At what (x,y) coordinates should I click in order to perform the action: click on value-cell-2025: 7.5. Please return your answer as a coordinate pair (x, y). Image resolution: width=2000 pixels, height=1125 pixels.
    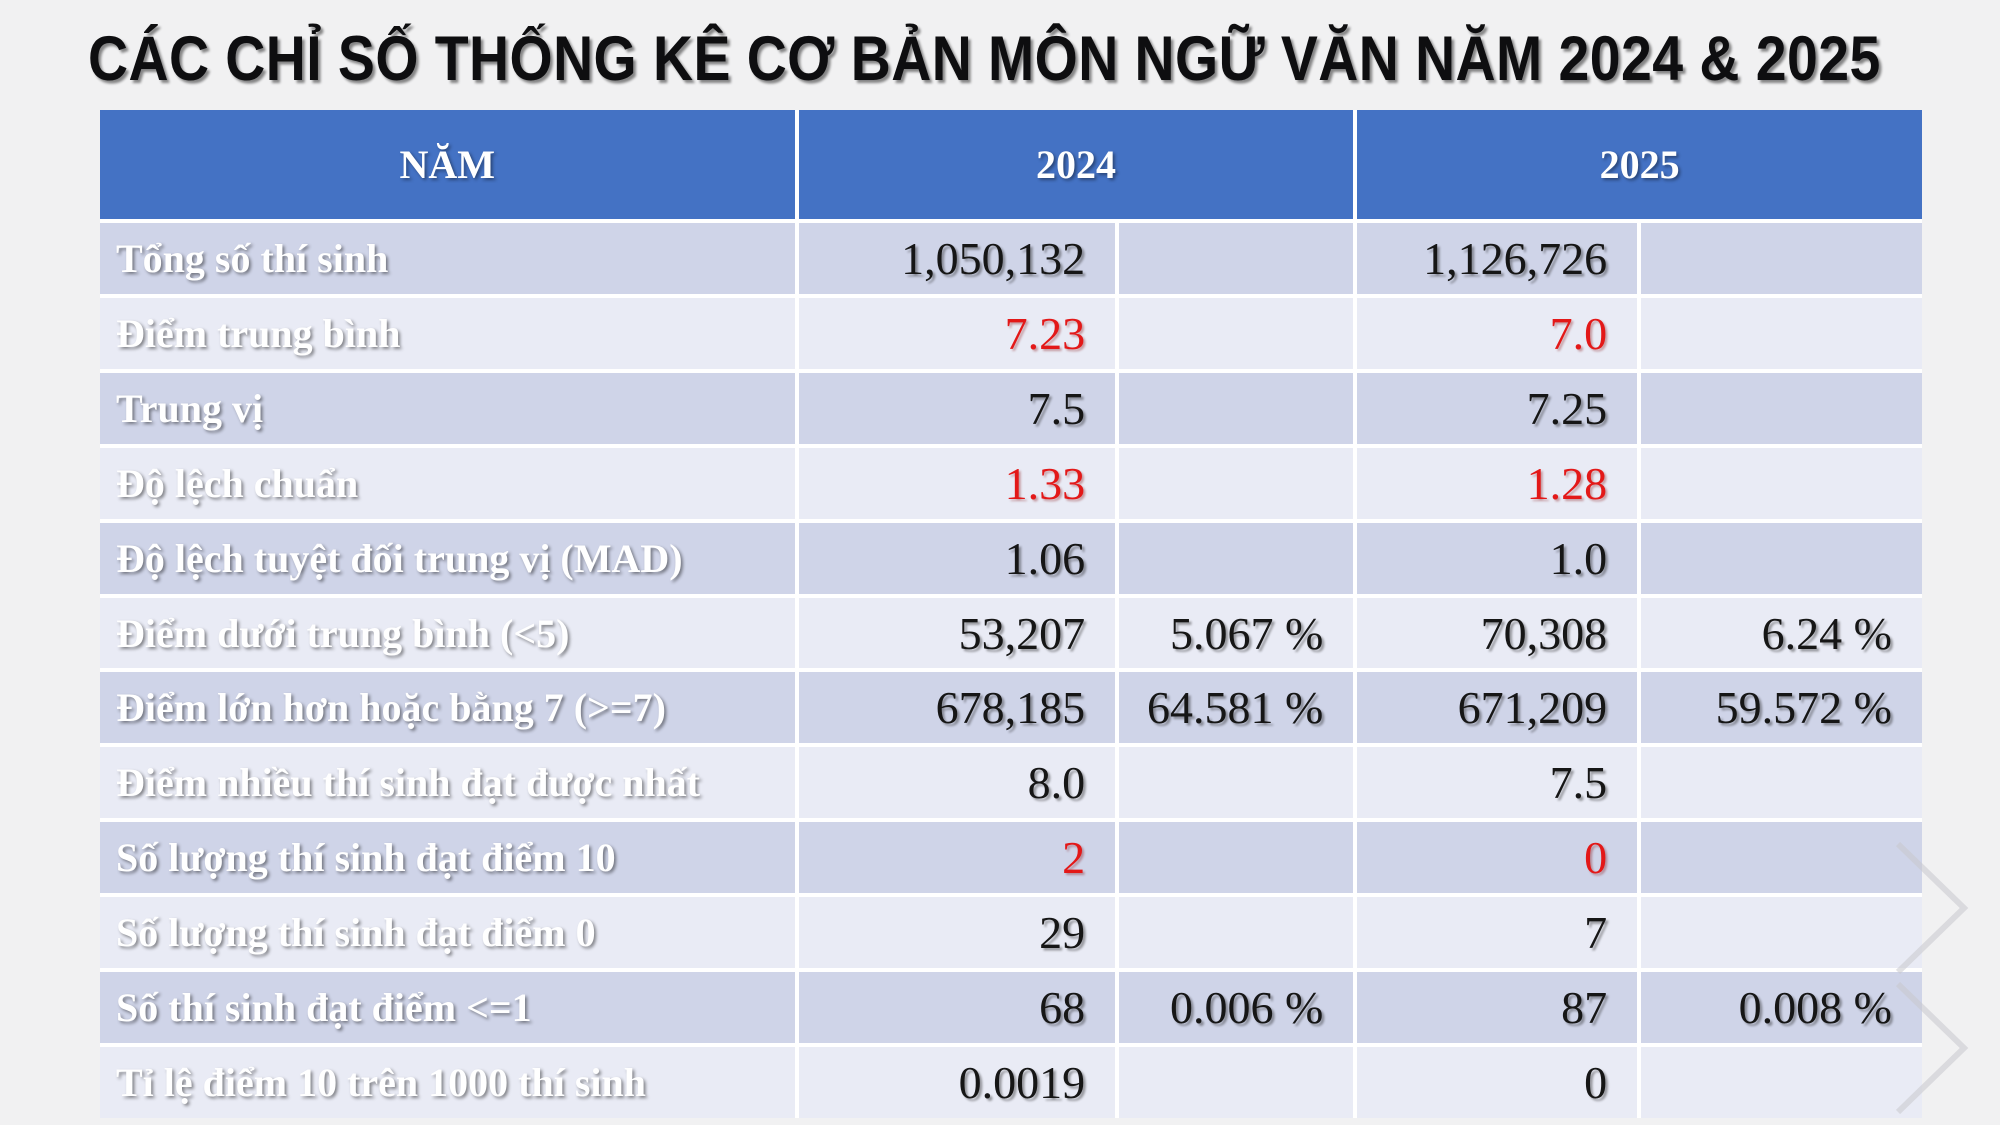
    Looking at the image, I should click on (1497, 783).